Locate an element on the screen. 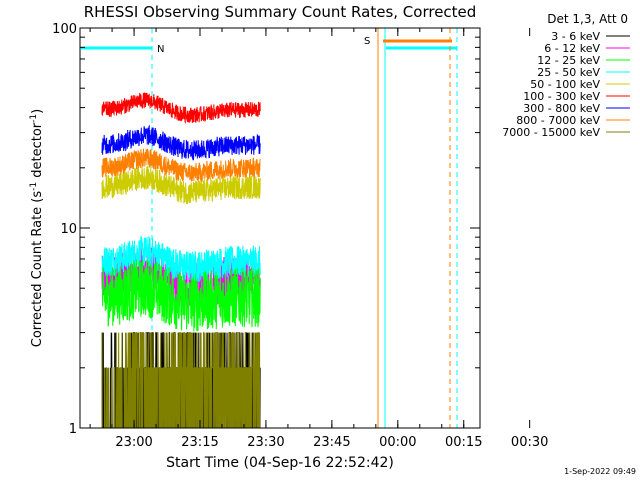 The width and height of the screenshot is (640, 480). y-tick-label: 1 is located at coordinates (73, 429).